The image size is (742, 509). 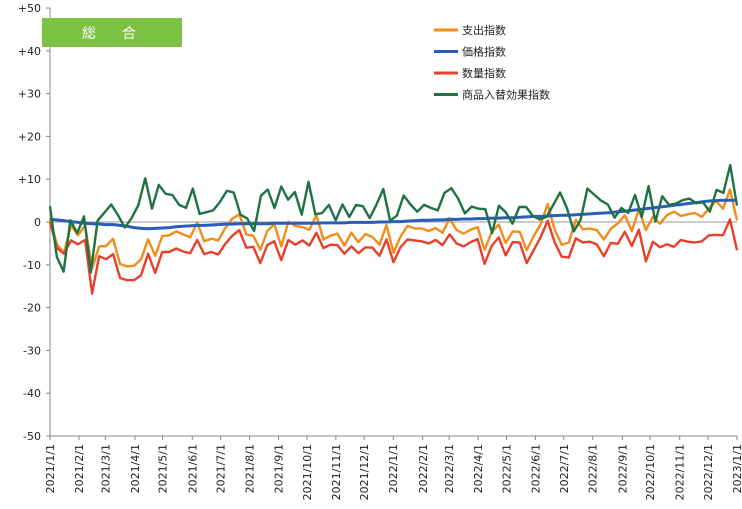 I want to click on x-tick-label: 2022/8/1, so click(x=593, y=468).